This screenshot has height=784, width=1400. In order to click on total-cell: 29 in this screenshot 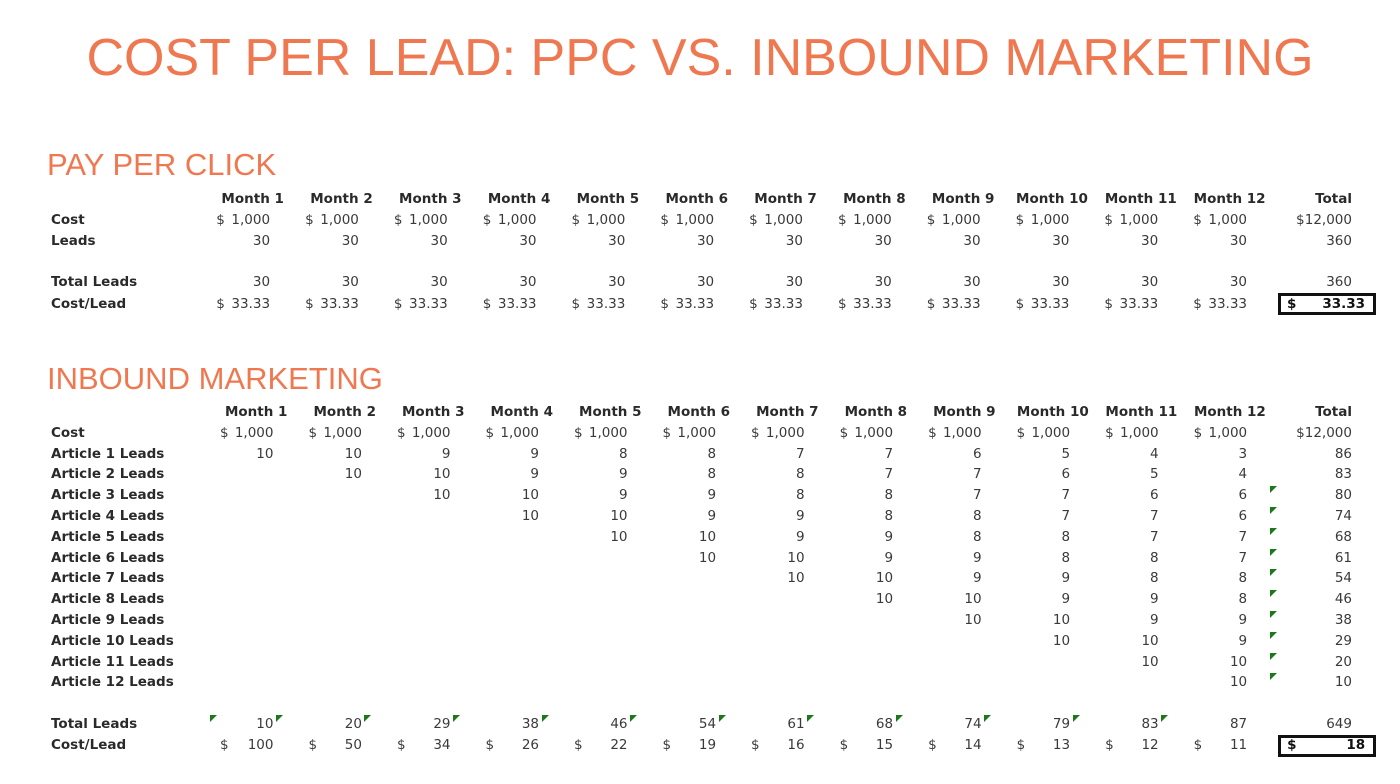, I will do `click(1335, 641)`.